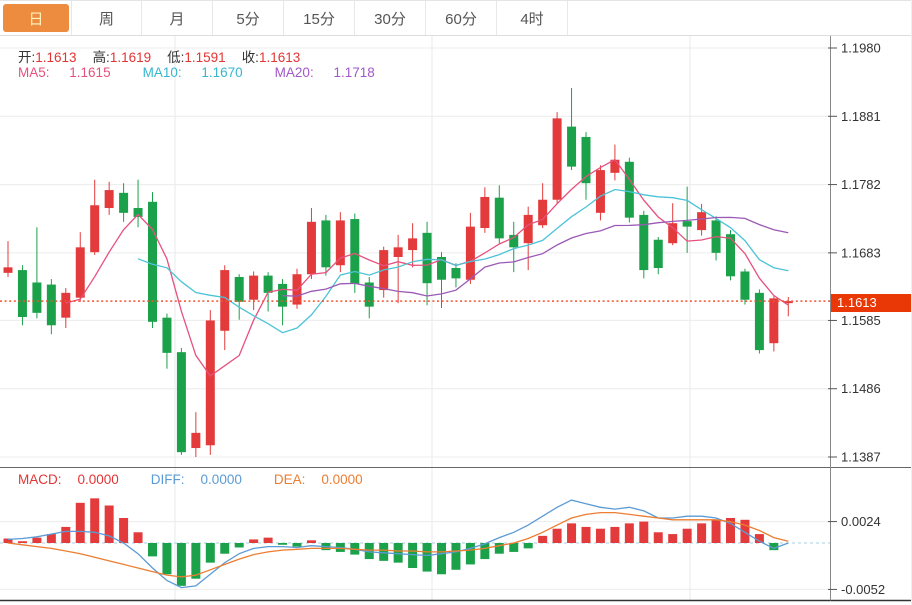 The width and height of the screenshot is (912, 605). Describe the element at coordinates (856, 555) in the screenshot. I see `macd-axis: 0.0024 -0.0052` at that location.